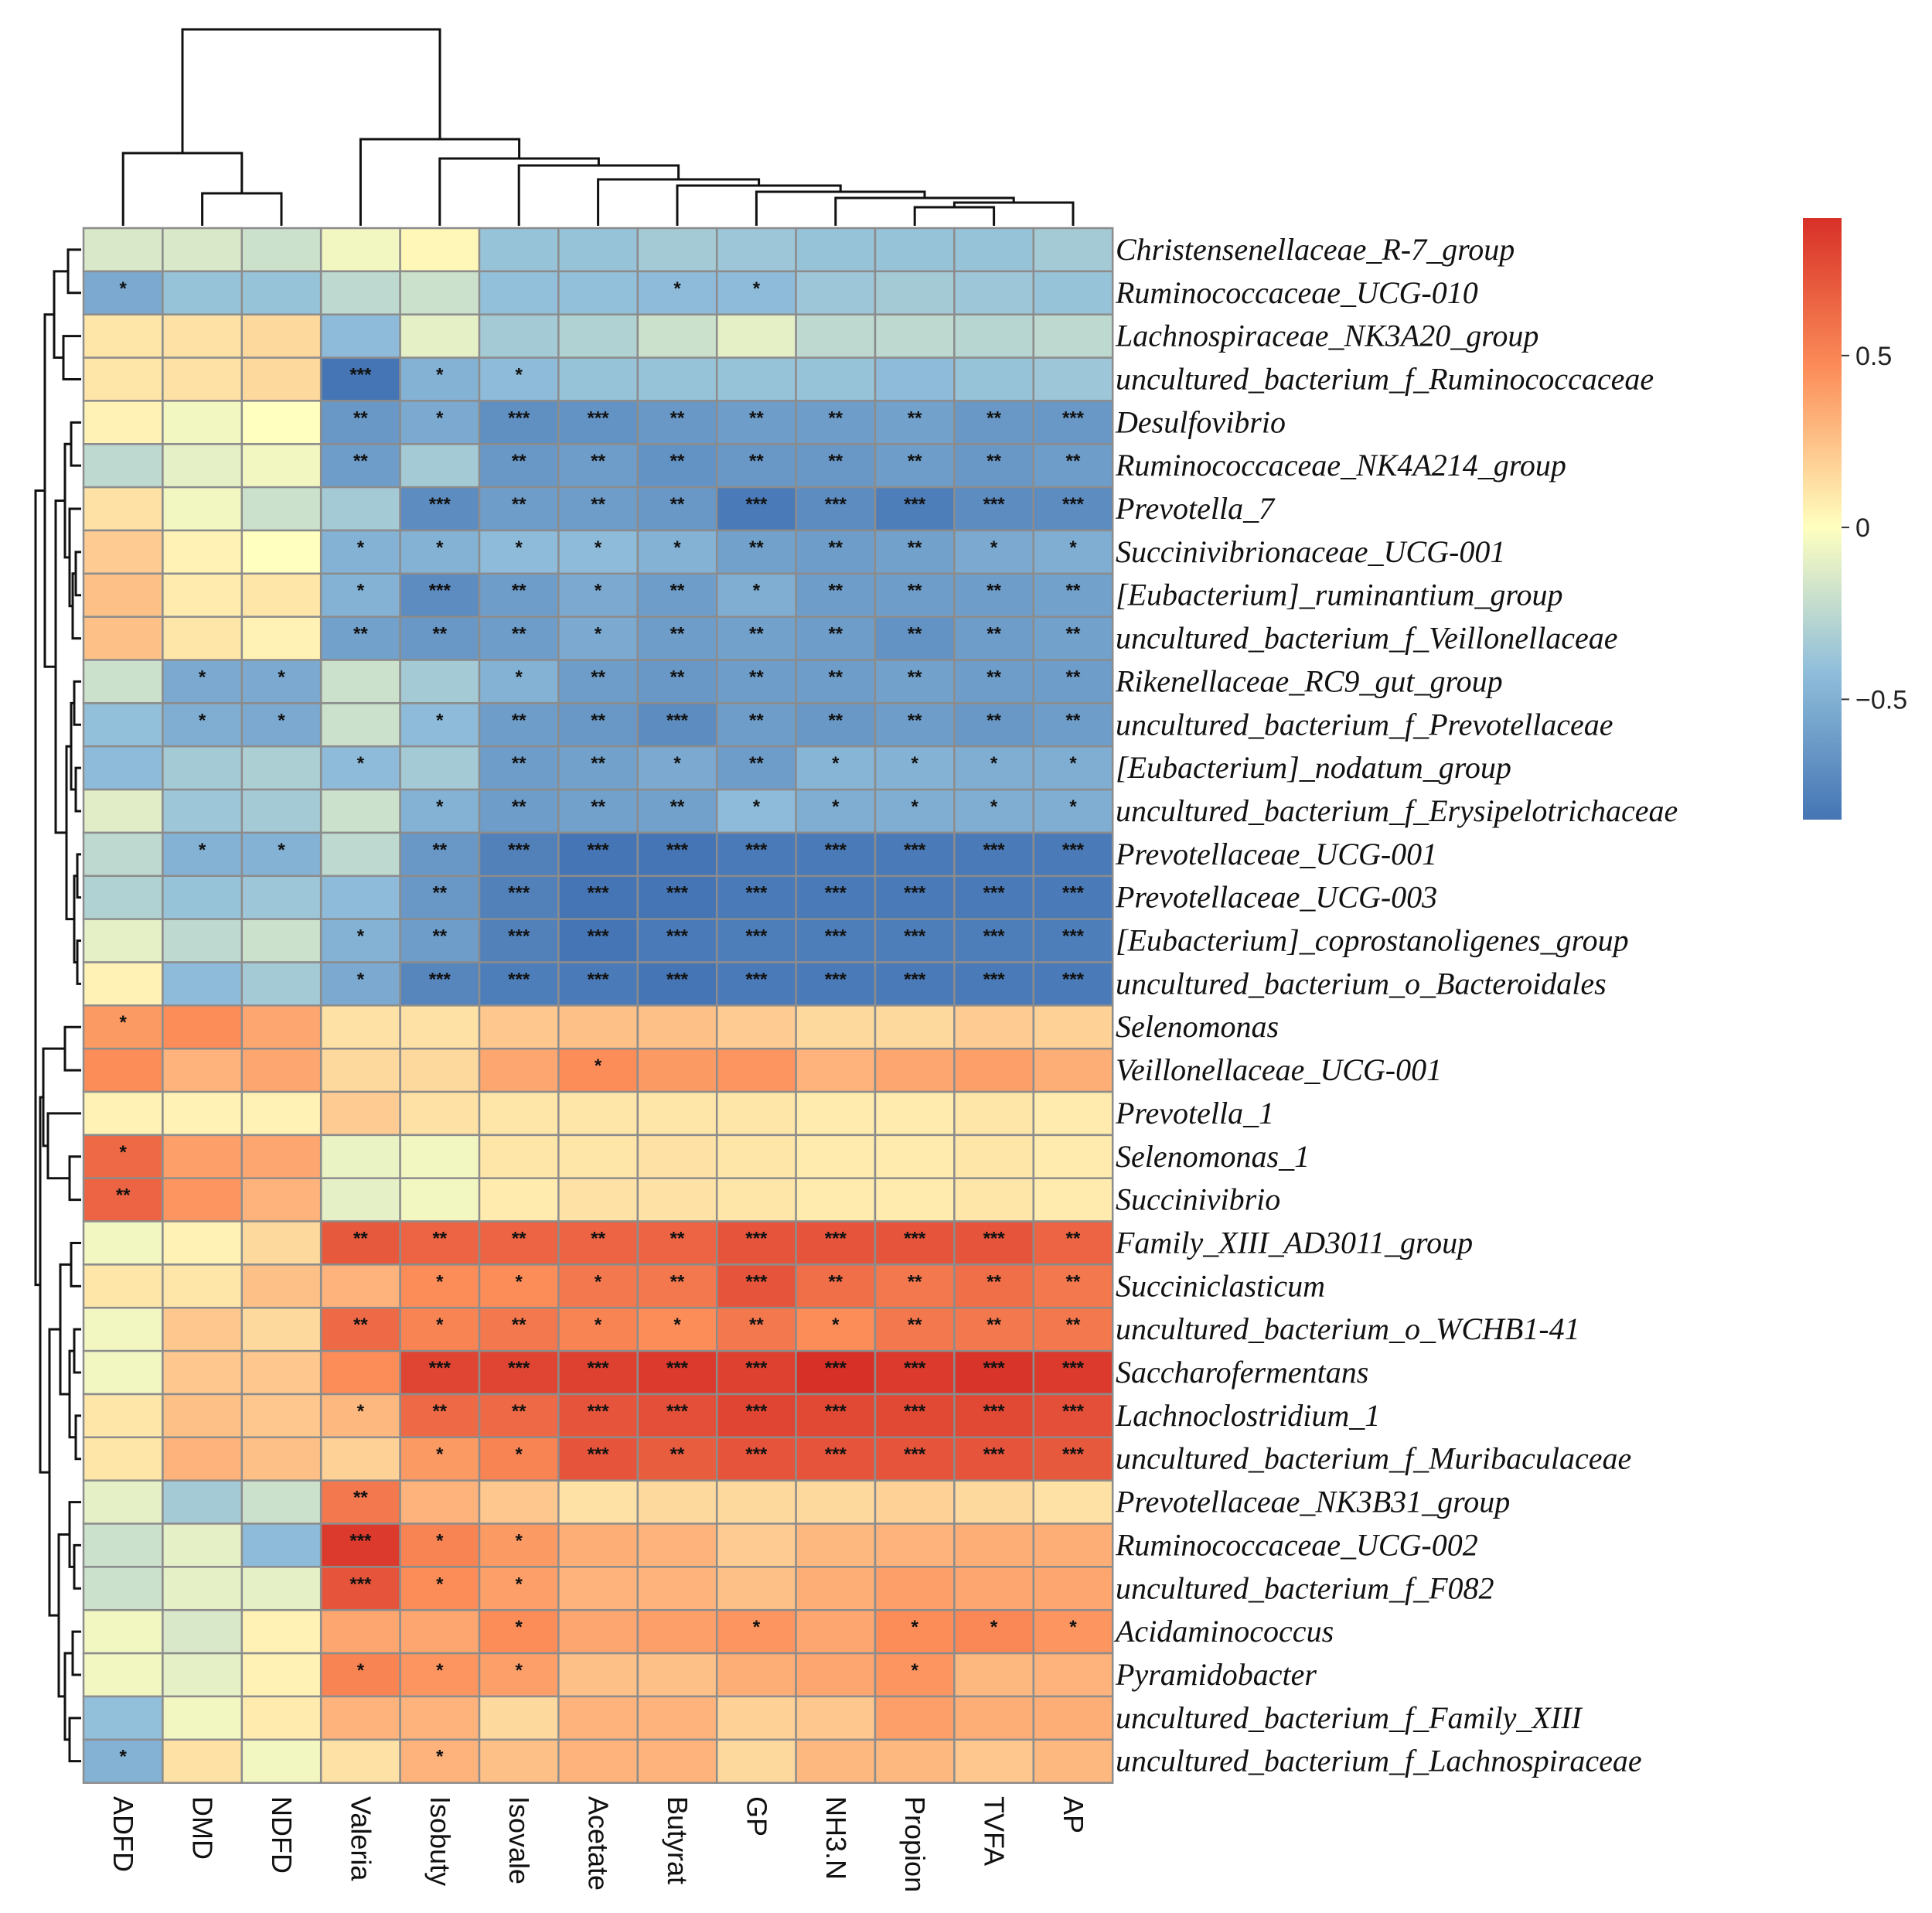  I want to click on row-label: uncultured_bacterium_o_WCHB1-41, so click(1348, 1328).